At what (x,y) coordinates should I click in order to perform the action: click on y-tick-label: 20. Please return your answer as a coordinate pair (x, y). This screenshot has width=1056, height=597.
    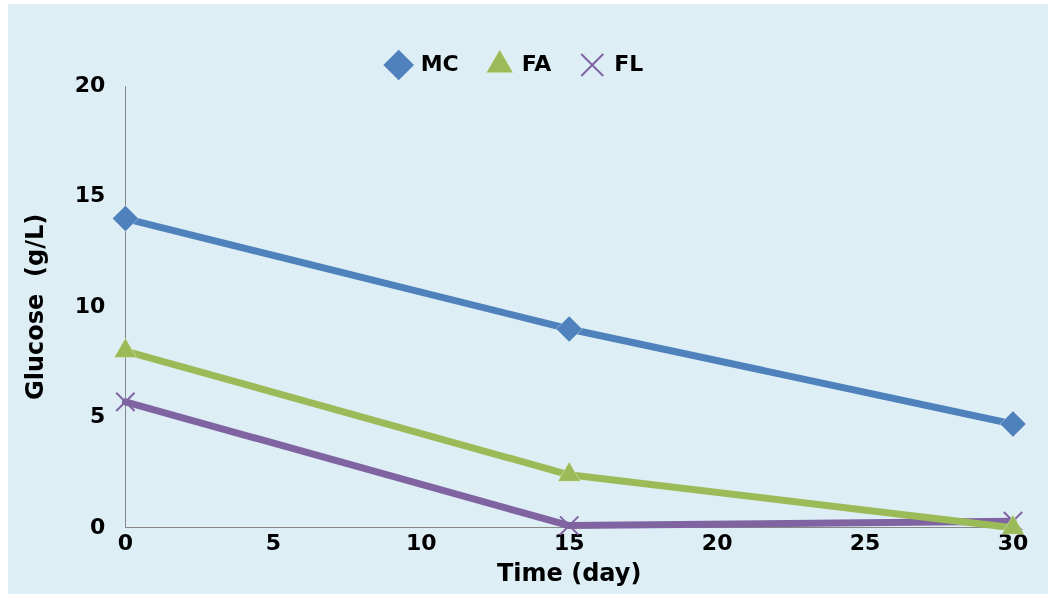
    Looking at the image, I should click on (90, 84).